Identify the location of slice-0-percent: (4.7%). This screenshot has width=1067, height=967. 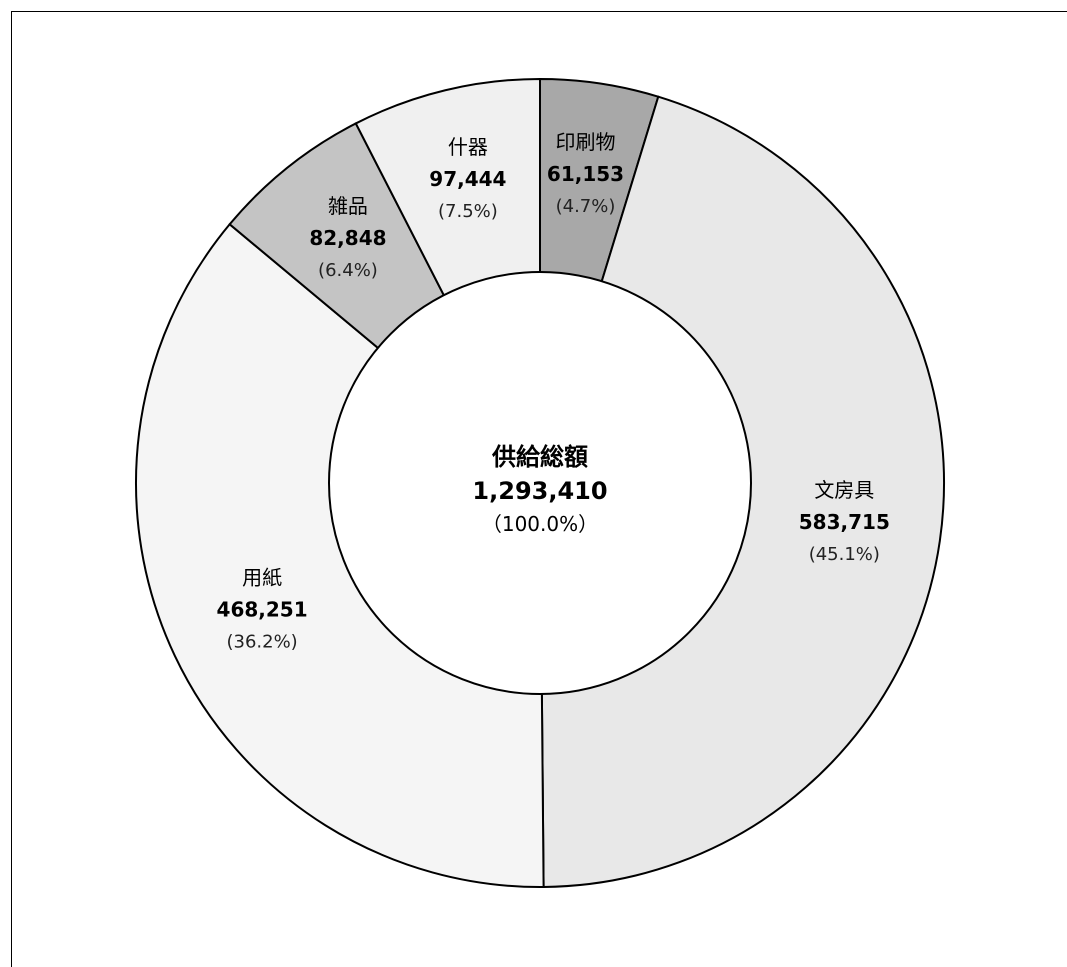
(586, 206).